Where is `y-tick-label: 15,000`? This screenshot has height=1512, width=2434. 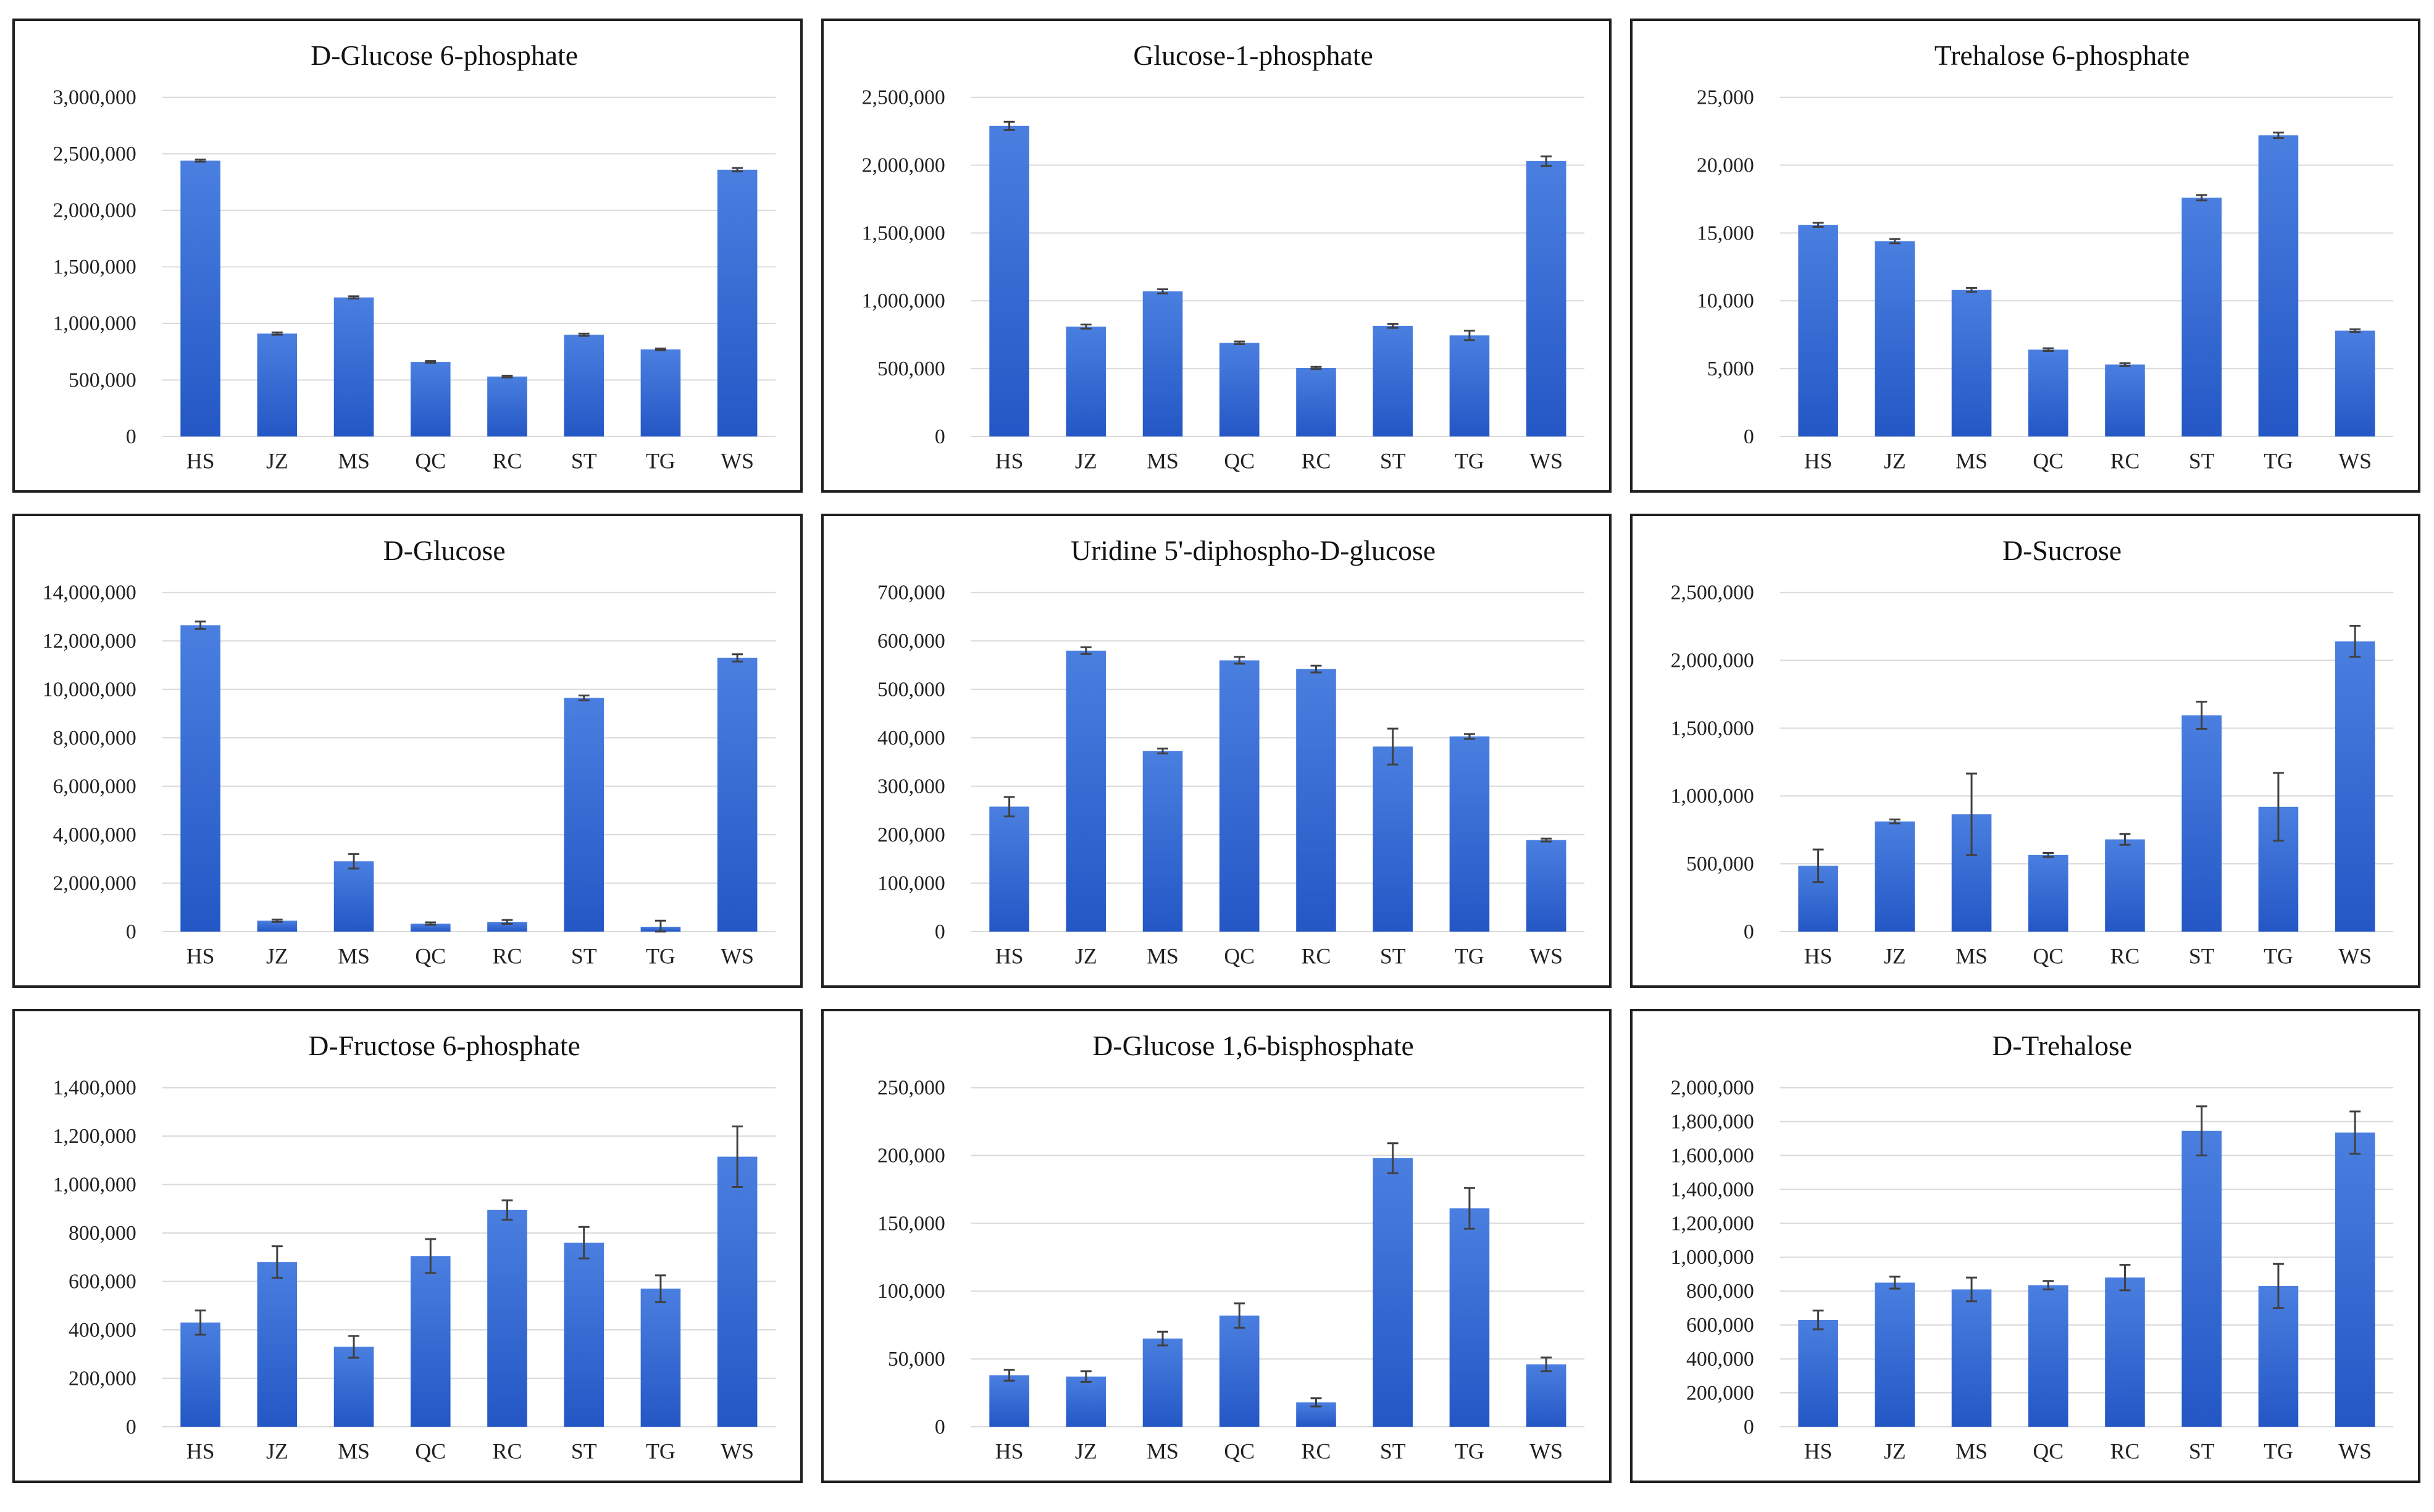 y-tick-label: 15,000 is located at coordinates (1725, 233).